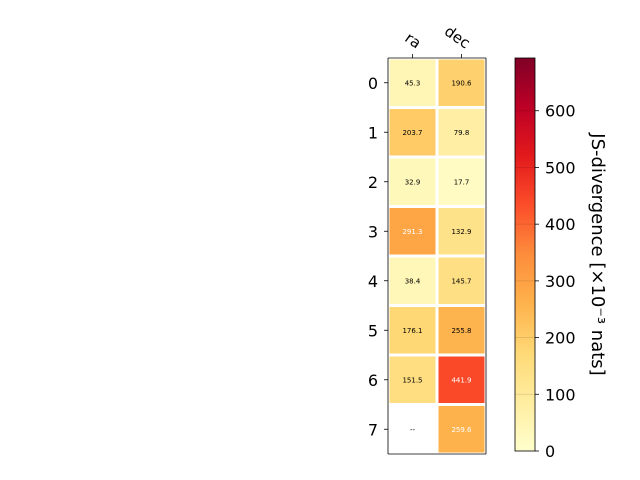 The width and height of the screenshot is (640, 480). I want to click on colorbar-tick-label: 600, so click(560, 111).